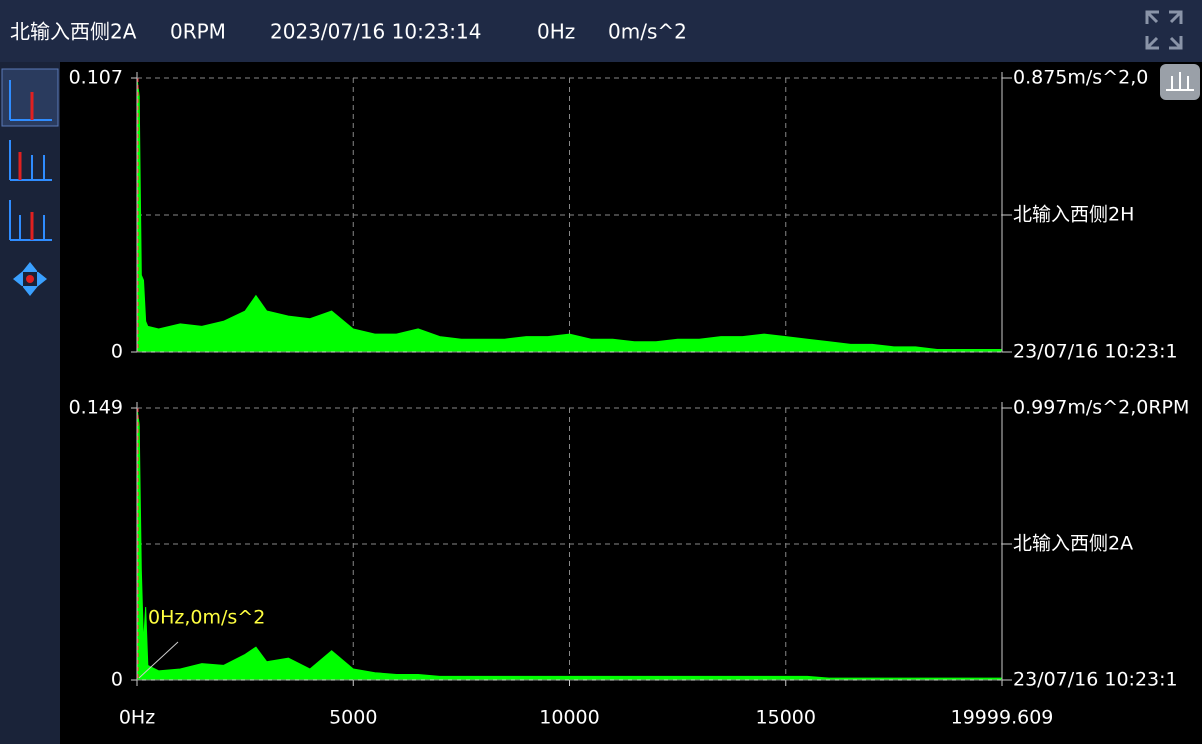 The width and height of the screenshot is (1202, 744). What do you see at coordinates (1101, 408) in the screenshot?
I see `right-label: 0.997m/s^2,0RPM` at bounding box center [1101, 408].